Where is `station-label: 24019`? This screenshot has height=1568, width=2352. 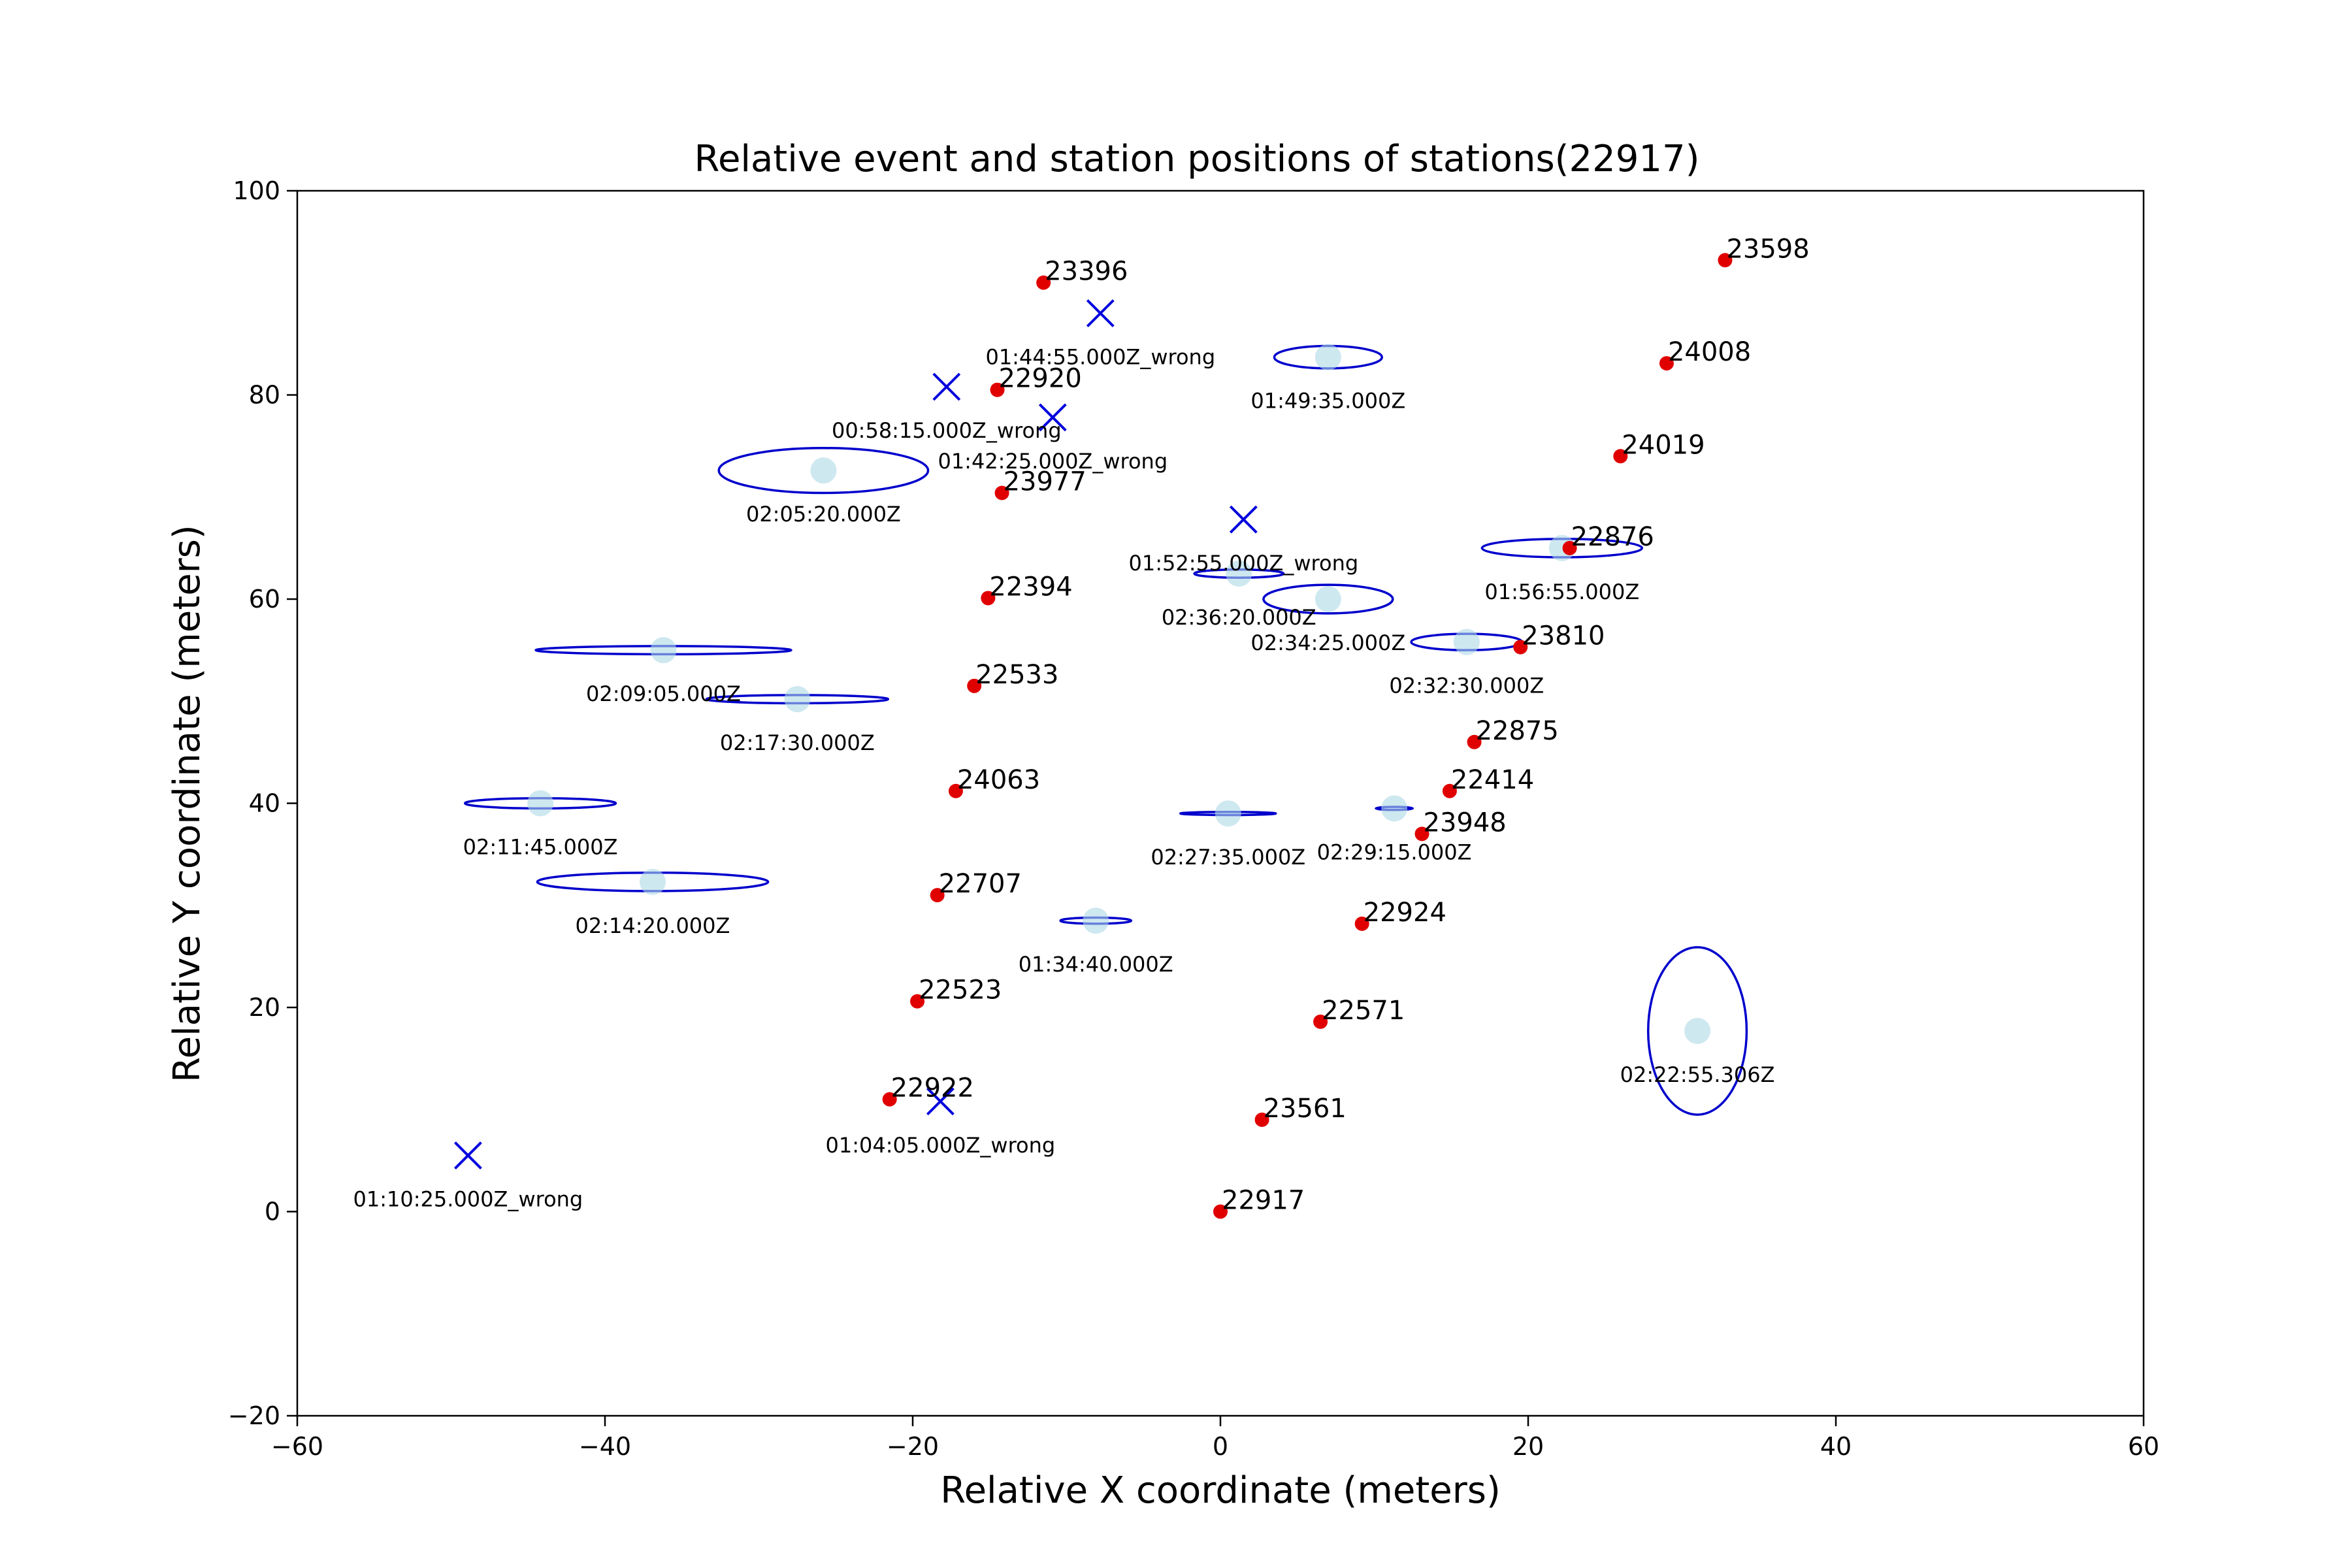 station-label: 24019 is located at coordinates (1663, 445).